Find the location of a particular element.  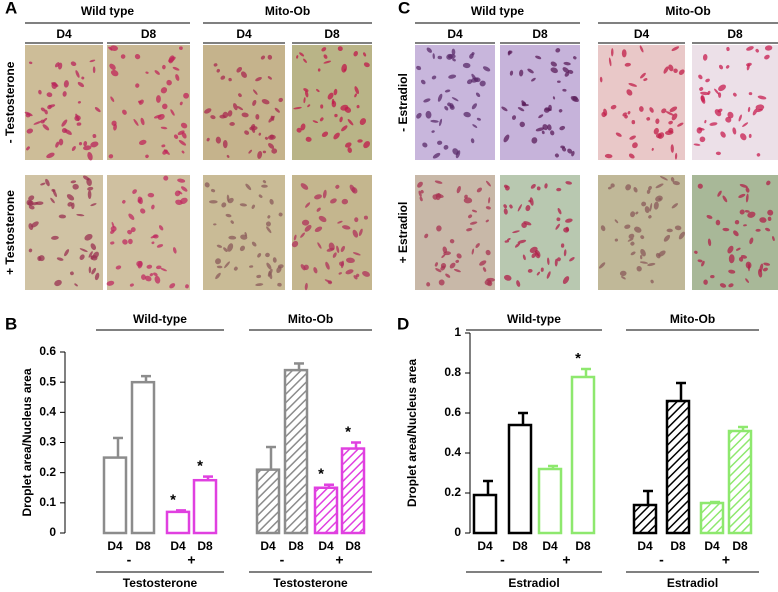

micrograph-background is located at coordinates (455, 102).